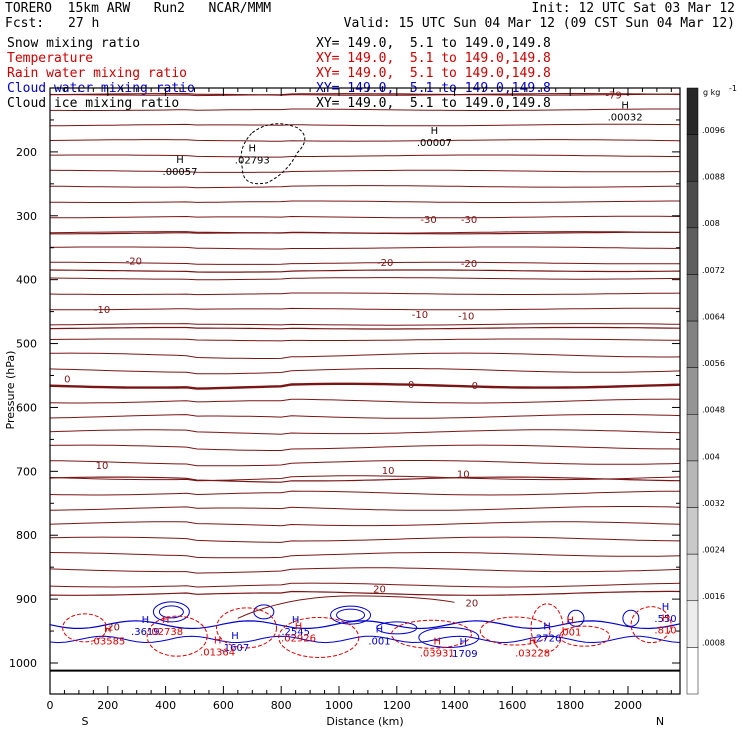  Describe the element at coordinates (10, 390) in the screenshot. I see `y-axis-title: Pressure (hPa)` at that location.